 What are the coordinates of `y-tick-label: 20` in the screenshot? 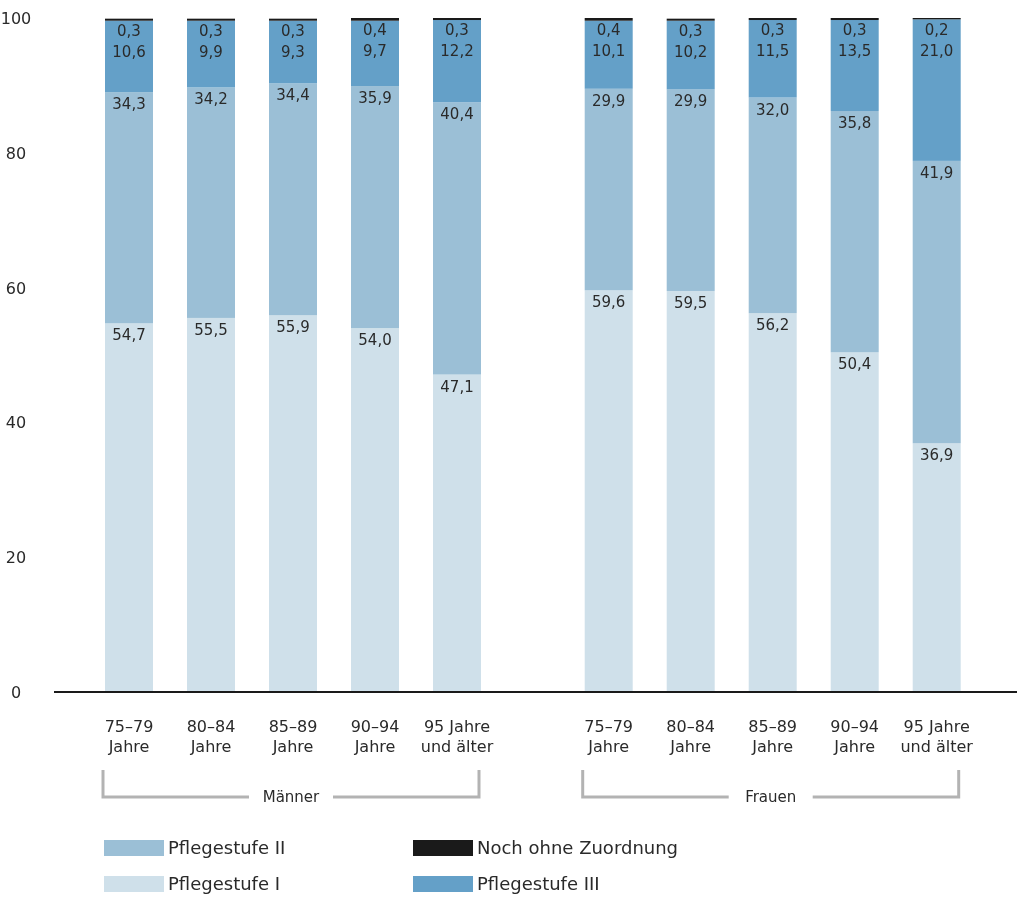 It's located at (16, 558).